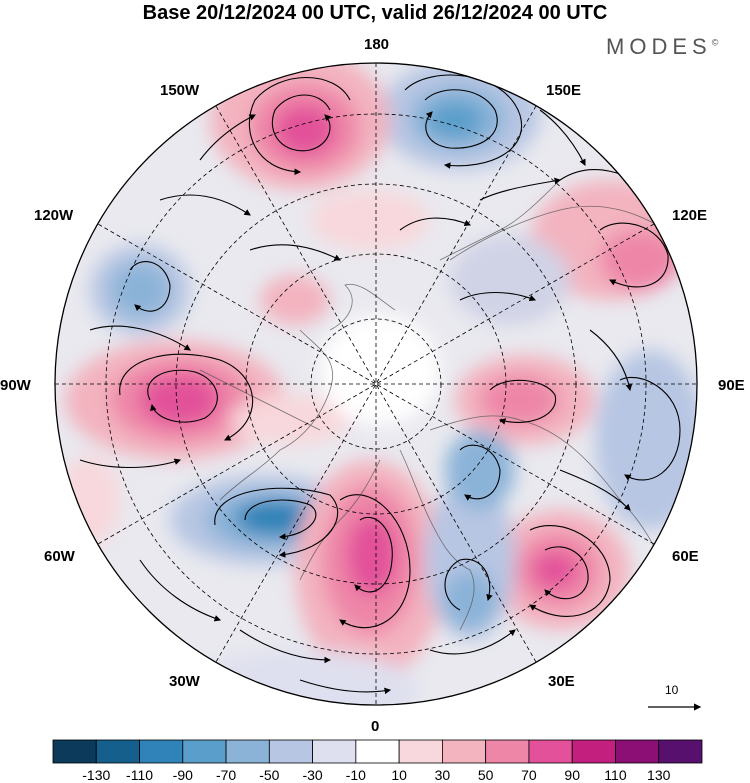  I want to click on colorbar-tick-label: 110, so click(615, 775).